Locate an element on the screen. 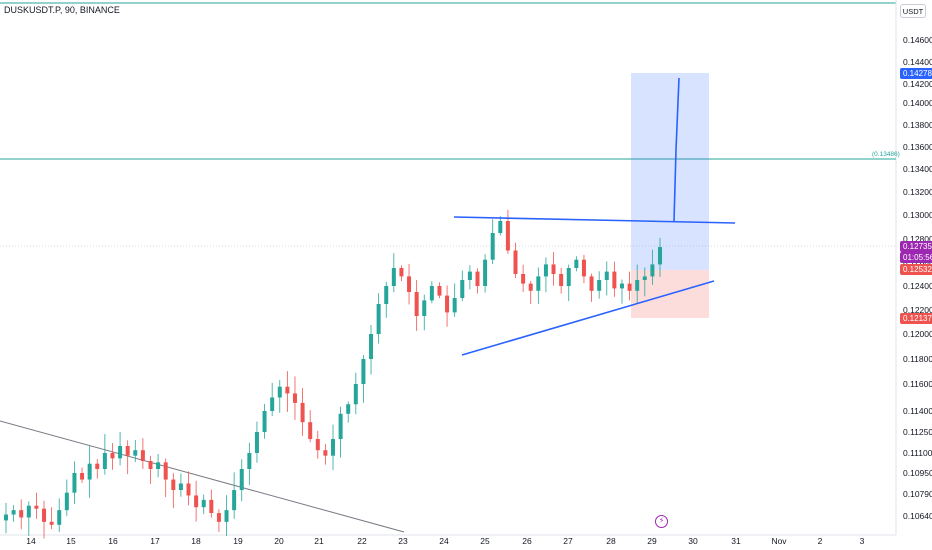 The height and width of the screenshot is (550, 932). time-tick-label: 24 is located at coordinates (444, 541).